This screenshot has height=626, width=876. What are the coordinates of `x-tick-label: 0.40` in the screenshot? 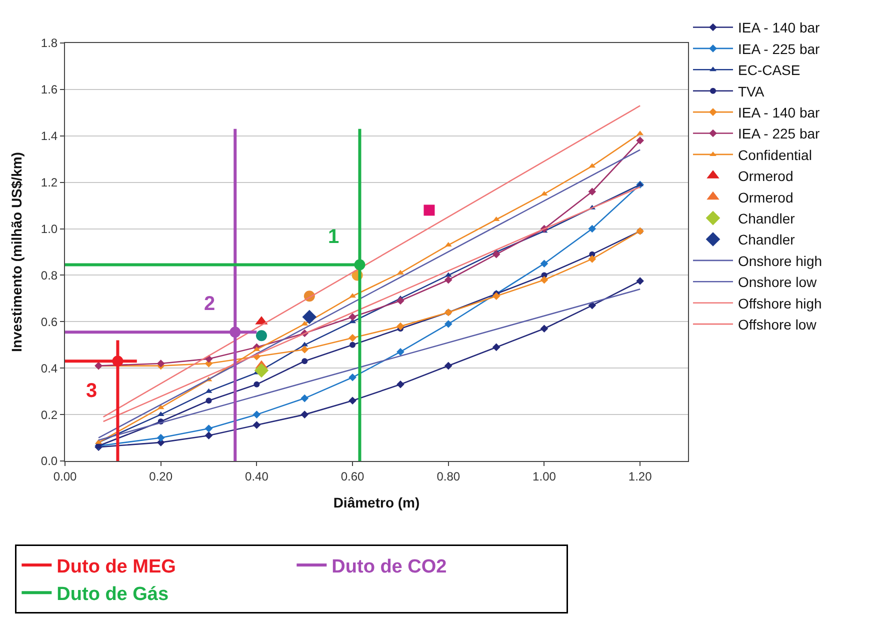 It's located at (257, 476).